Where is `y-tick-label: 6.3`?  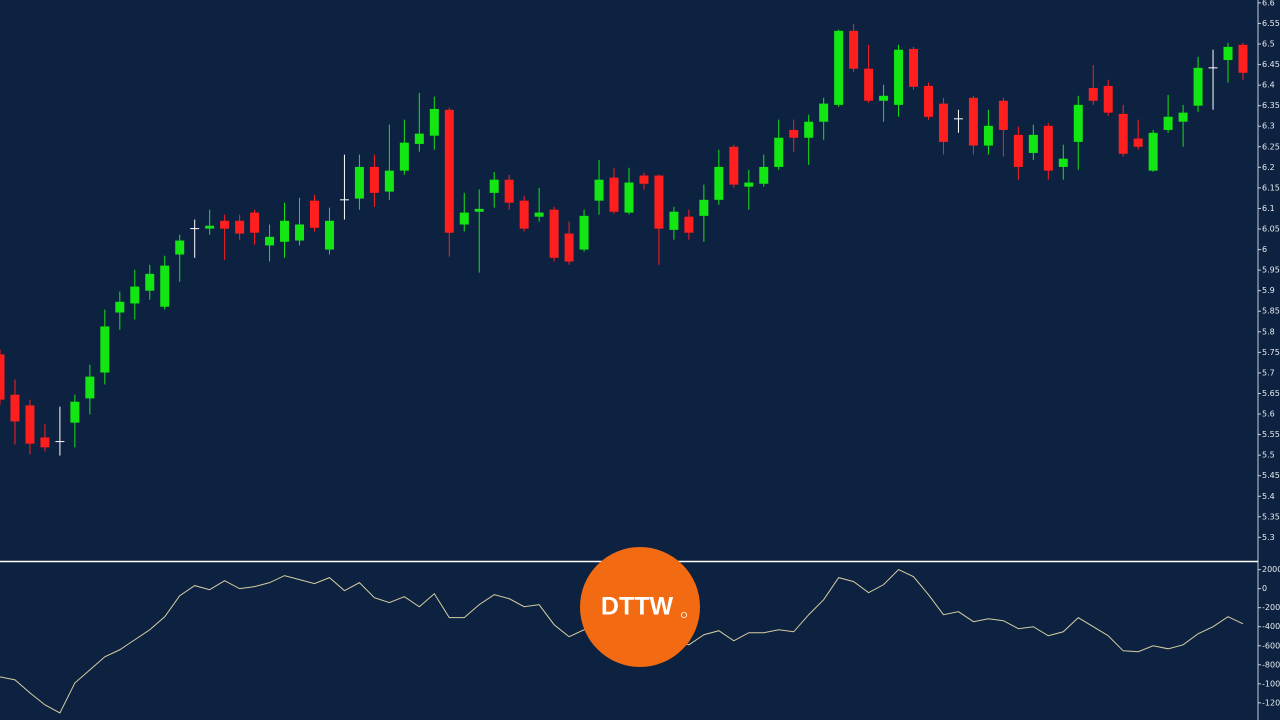
y-tick-label: 6.3 is located at coordinates (1268, 126).